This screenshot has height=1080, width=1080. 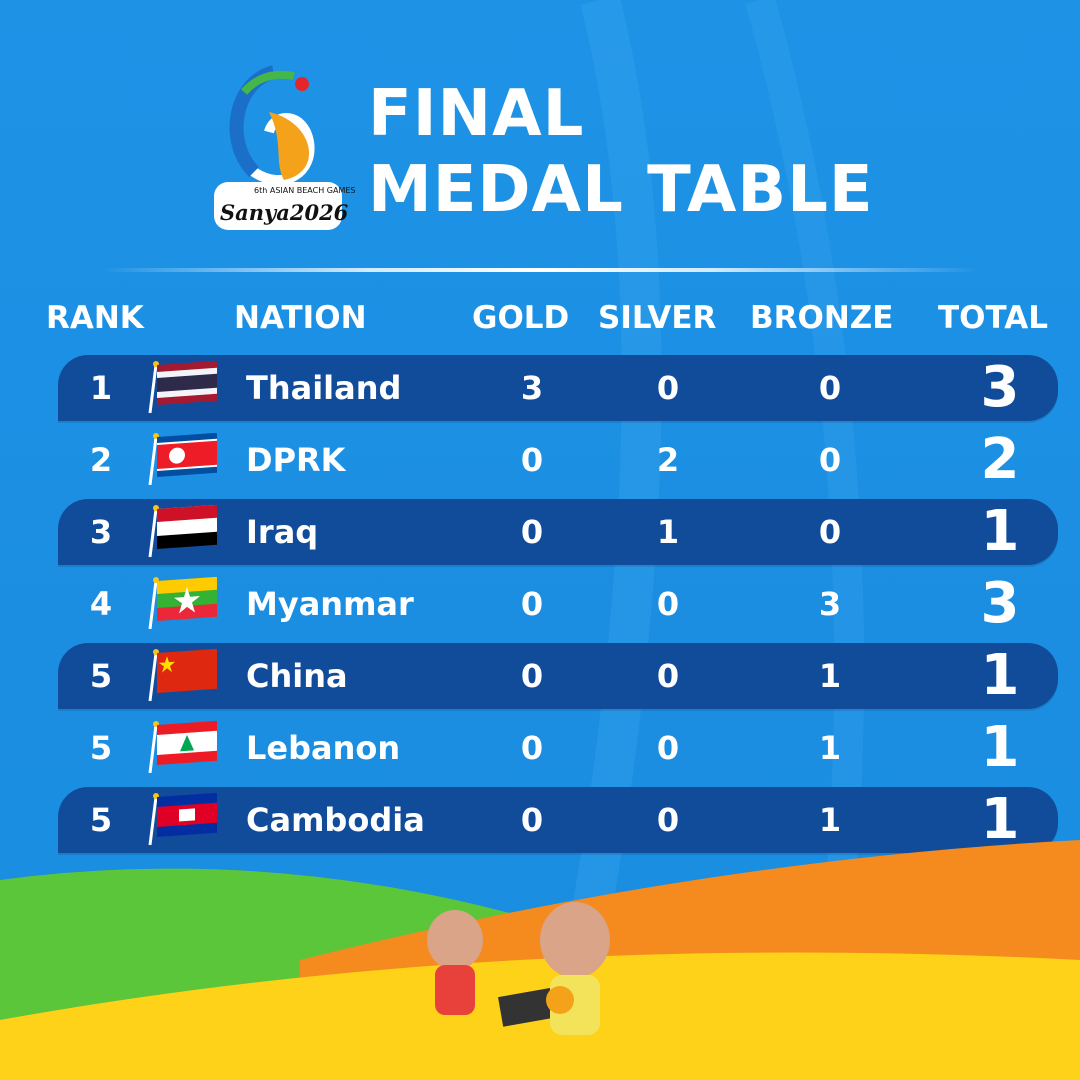 I want to click on lebanon-flag-icon, so click(x=182, y=747).